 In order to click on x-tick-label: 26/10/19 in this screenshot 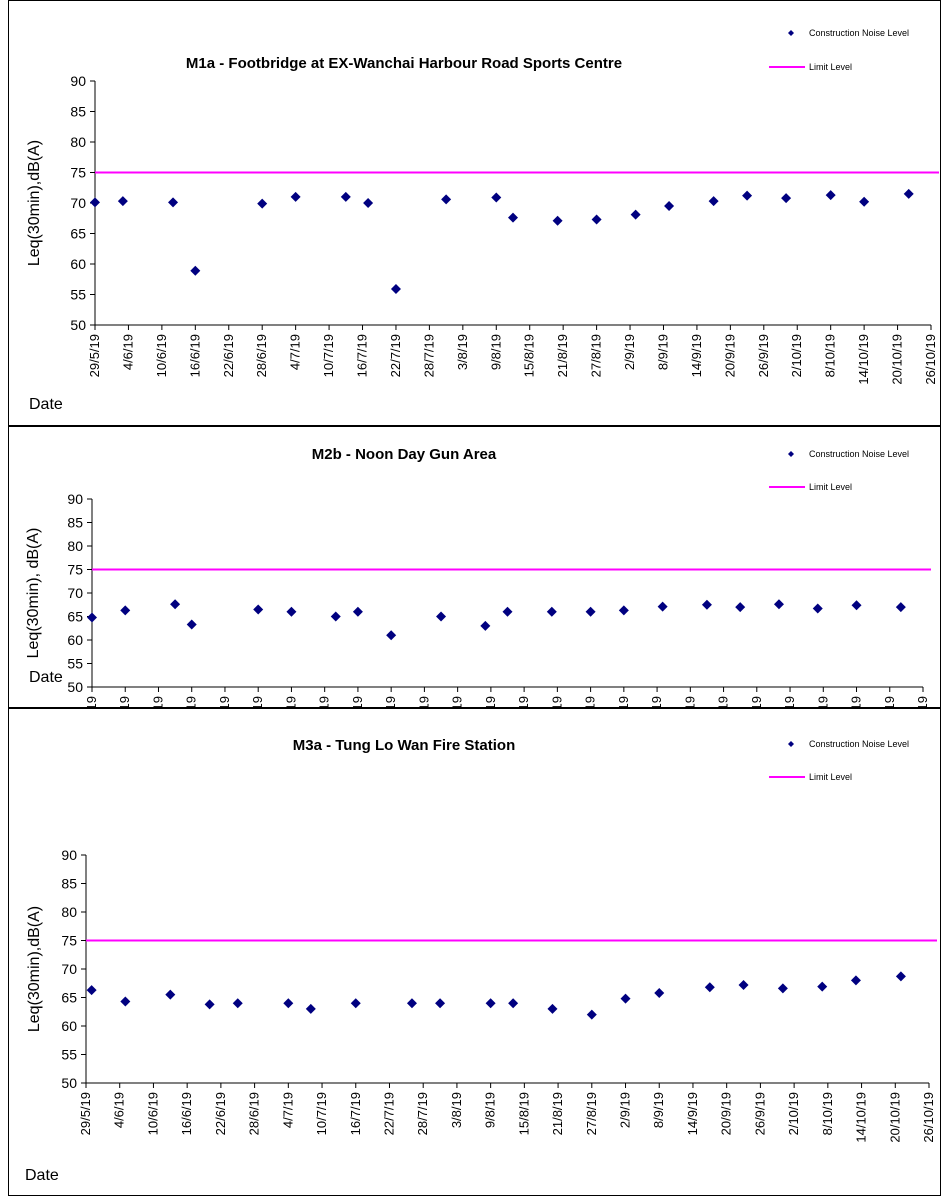, I will do `click(928, 1117)`.